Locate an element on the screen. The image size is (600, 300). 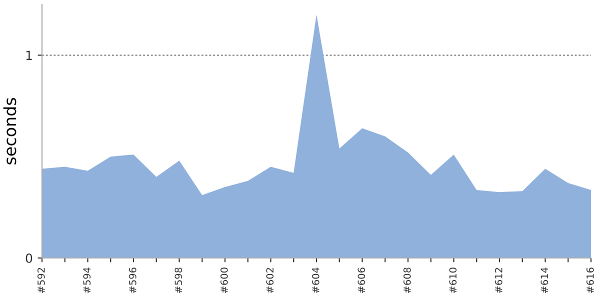
x-tick-label: #614 is located at coordinates (544, 280).